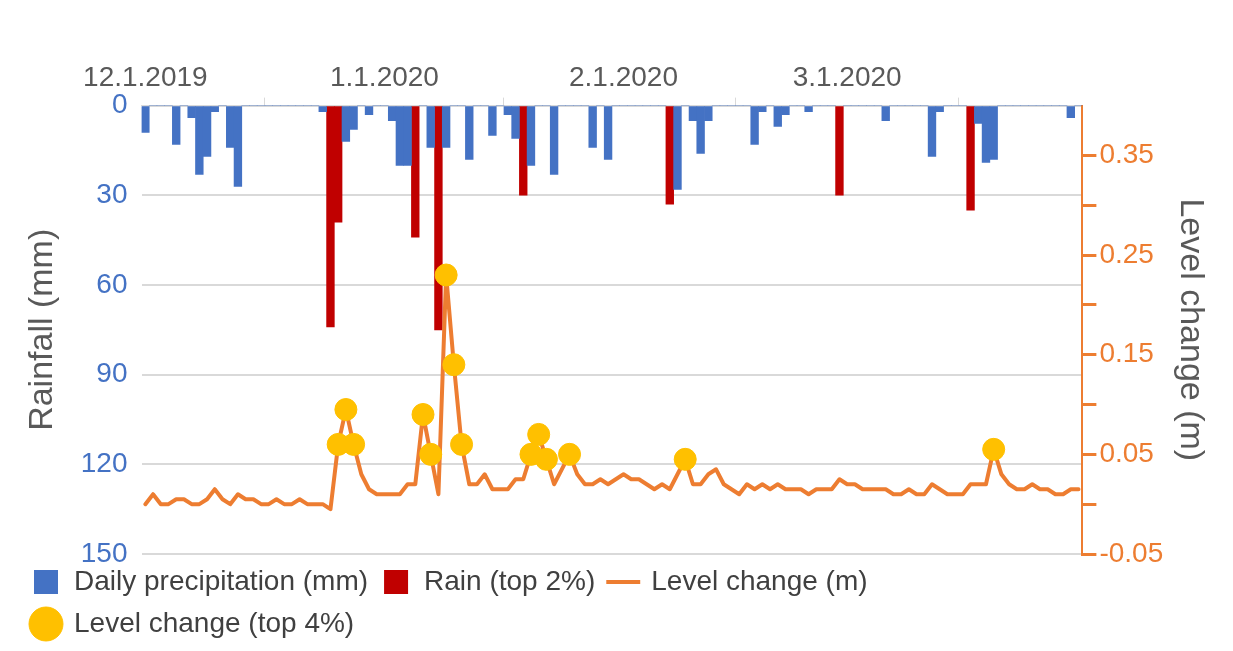 The height and width of the screenshot is (651, 1233). What do you see at coordinates (112, 283) in the screenshot?
I see `y-tick-label: 60` at bounding box center [112, 283].